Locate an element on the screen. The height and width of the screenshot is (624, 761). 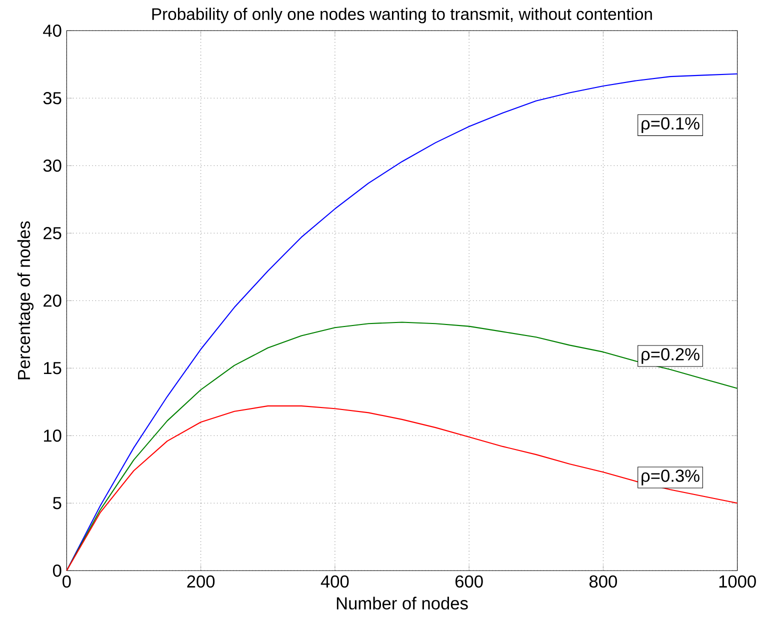
x-tick-label: 200 is located at coordinates (201, 581).